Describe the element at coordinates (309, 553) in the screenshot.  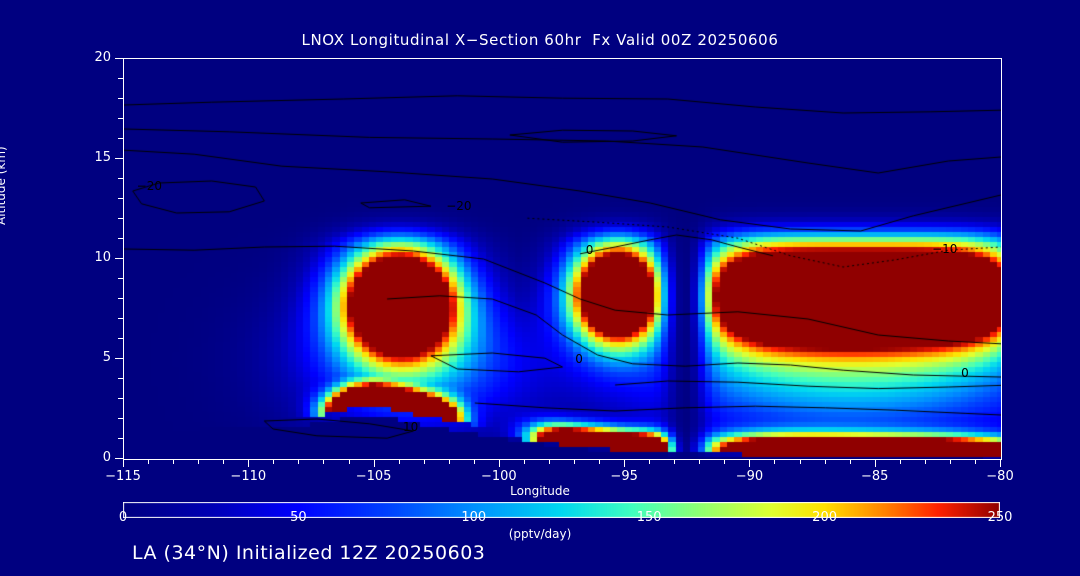
I see `figure-caption: LA (34°N) Initialized 12Z 20250603` at that location.